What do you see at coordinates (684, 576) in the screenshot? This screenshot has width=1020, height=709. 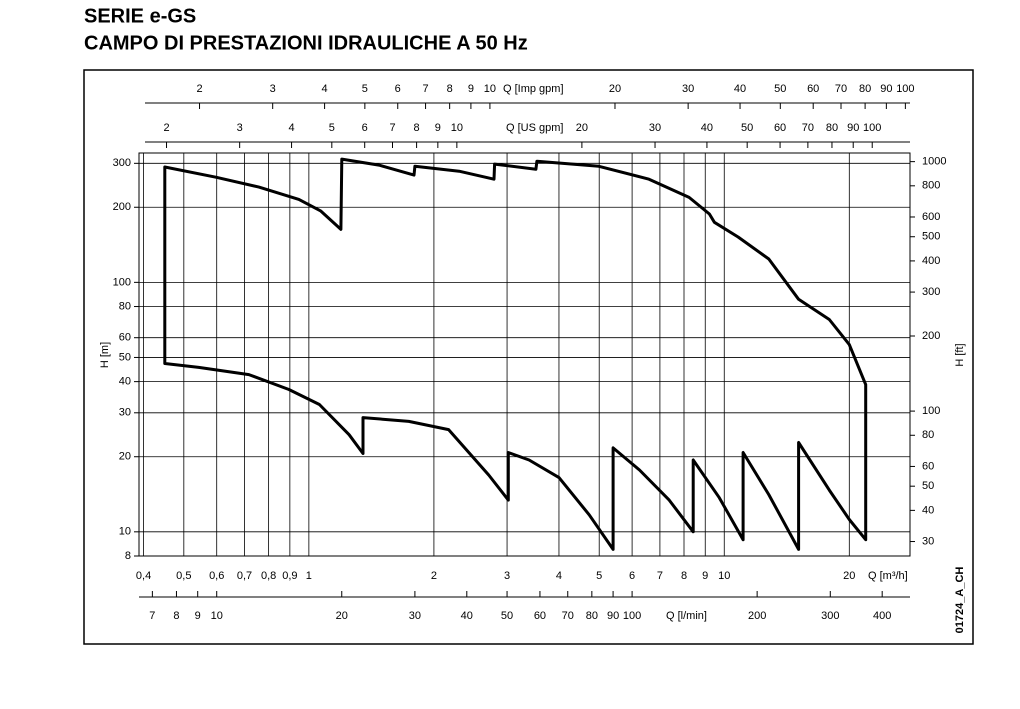 I see `x-tick-label: 8` at bounding box center [684, 576].